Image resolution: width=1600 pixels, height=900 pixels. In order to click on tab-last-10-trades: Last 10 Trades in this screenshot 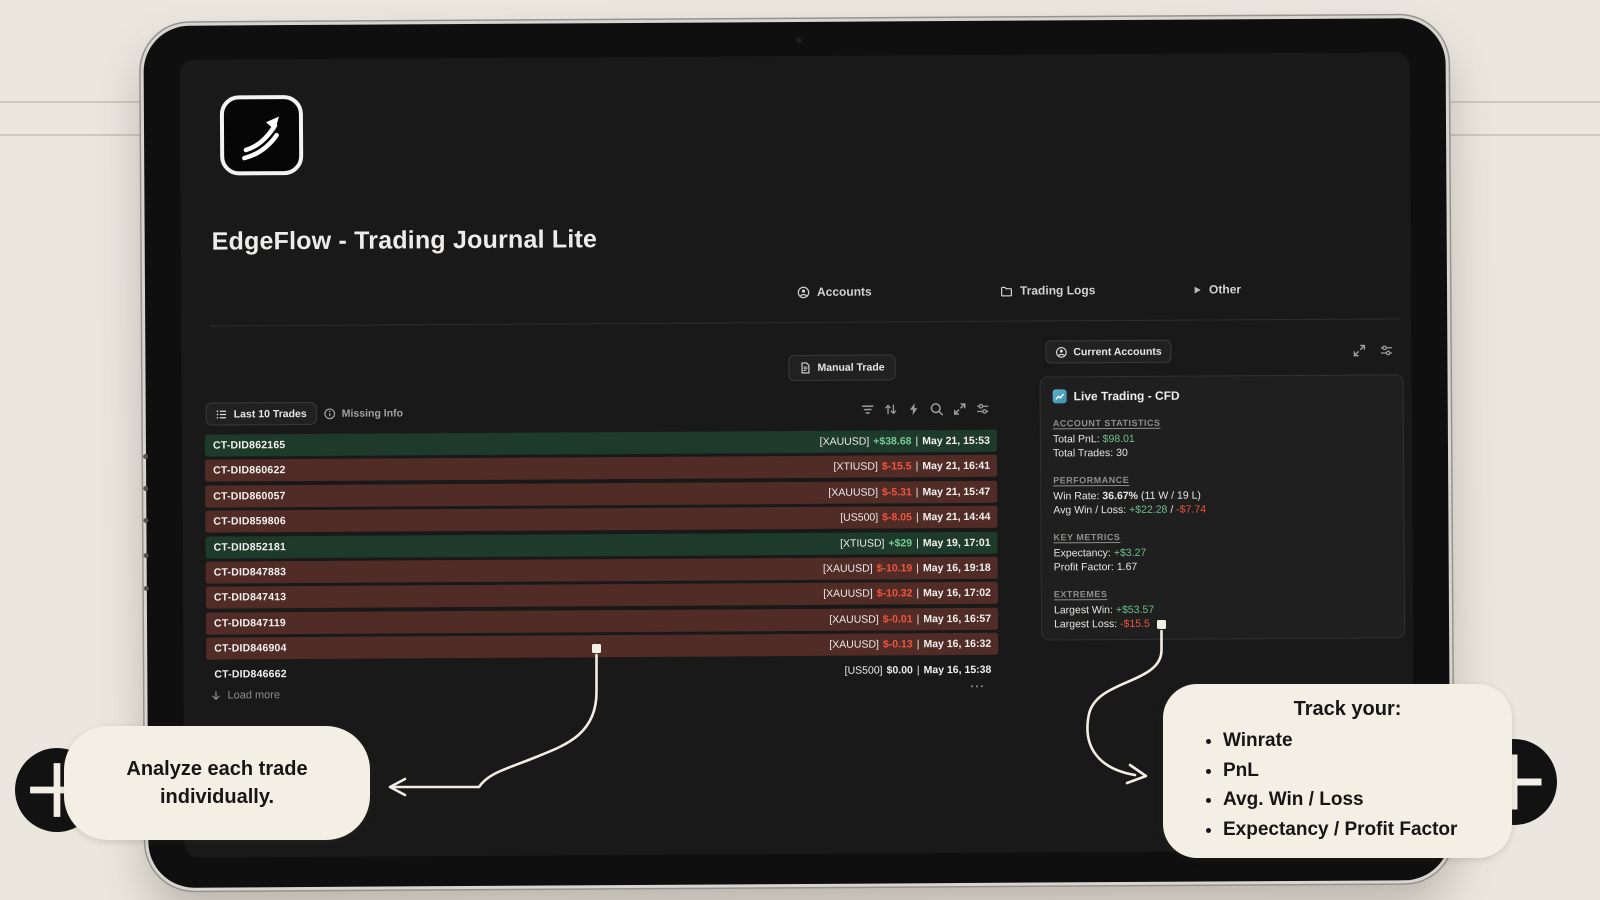, I will do `click(261, 413)`.